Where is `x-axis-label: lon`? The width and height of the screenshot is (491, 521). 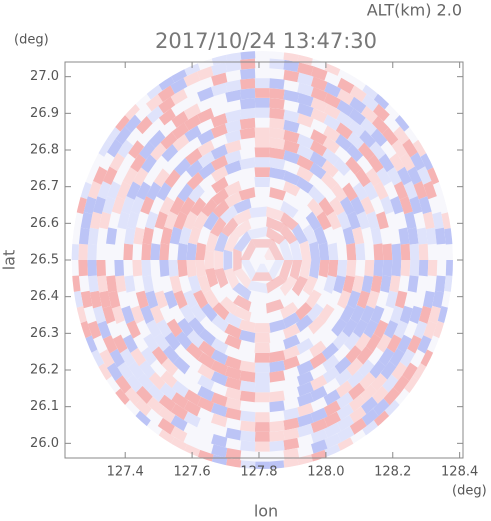
x-axis-label: lon is located at coordinates (266, 511).